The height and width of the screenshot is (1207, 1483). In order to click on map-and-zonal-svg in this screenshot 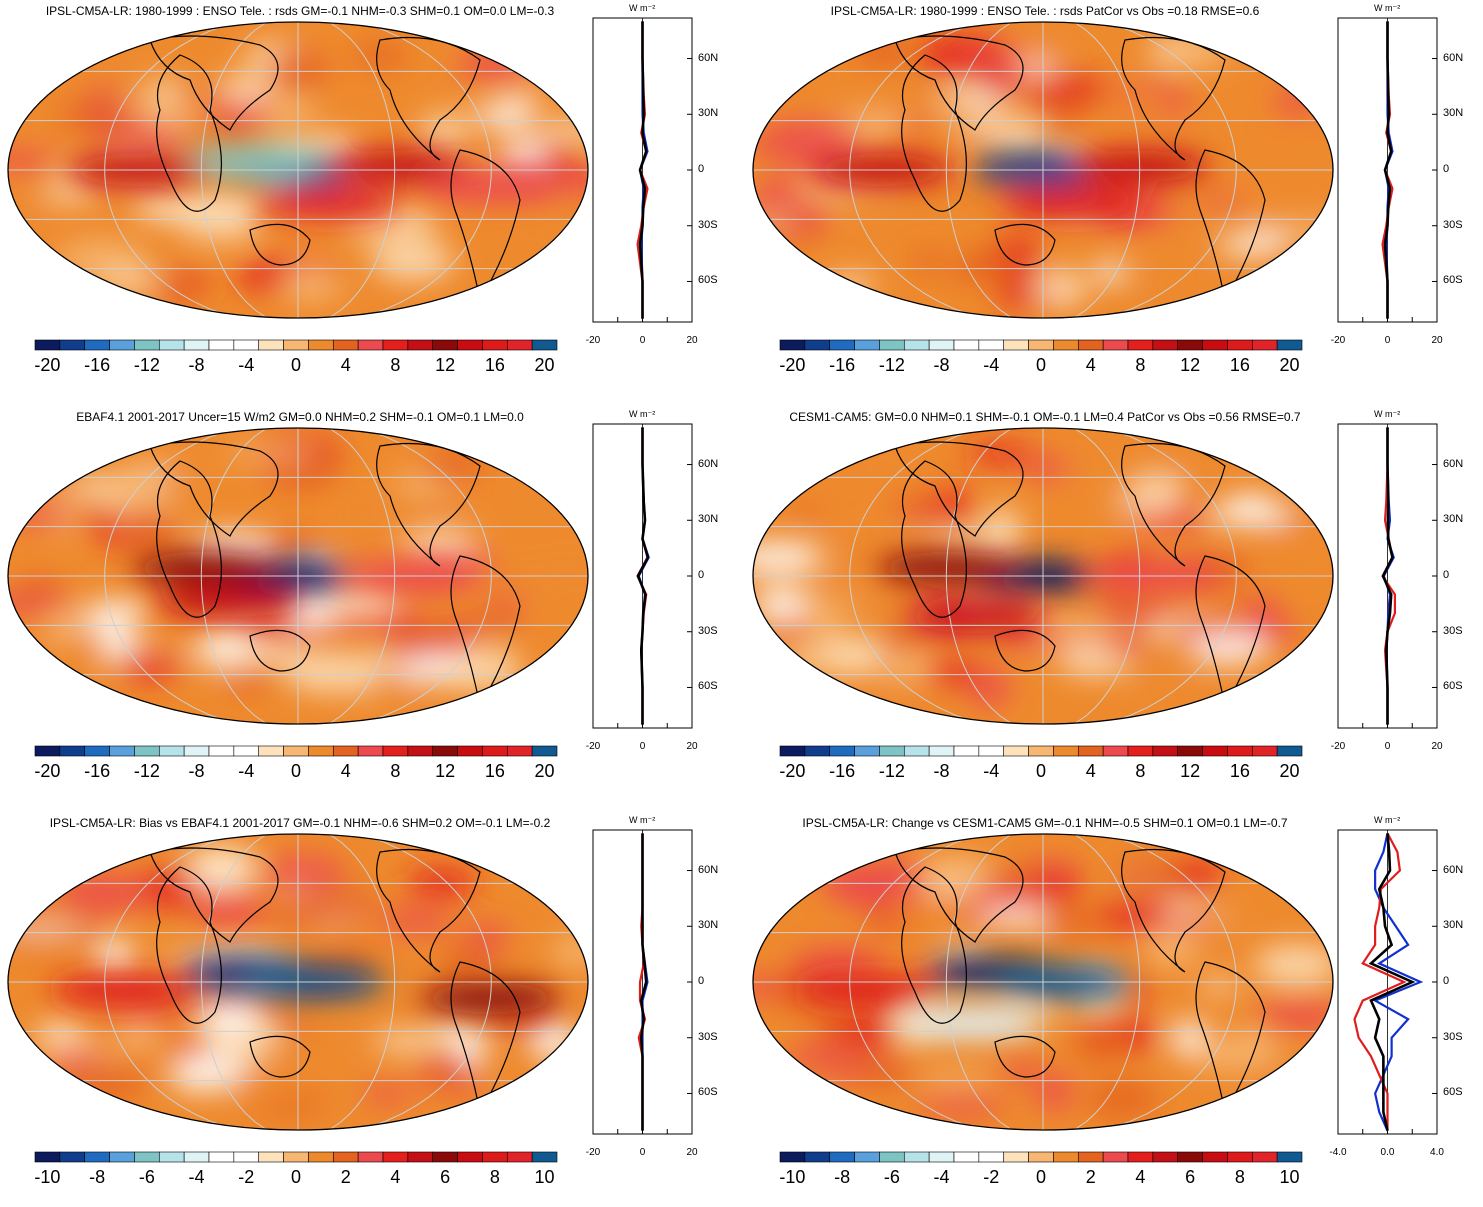, I will do `click(350, 184)`.